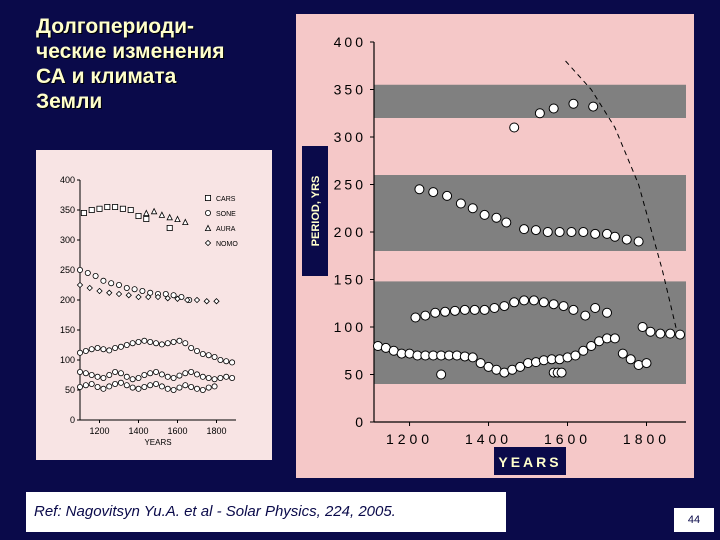  I want to click on x-tick-label: 1400, so click(488, 439).